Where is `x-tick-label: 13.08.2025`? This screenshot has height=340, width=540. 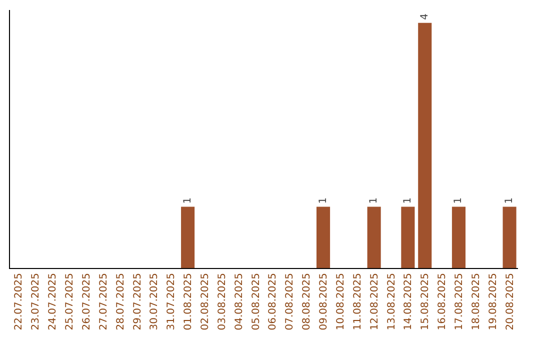
x-tick-label: 13.08.2025 is located at coordinates (392, 301).